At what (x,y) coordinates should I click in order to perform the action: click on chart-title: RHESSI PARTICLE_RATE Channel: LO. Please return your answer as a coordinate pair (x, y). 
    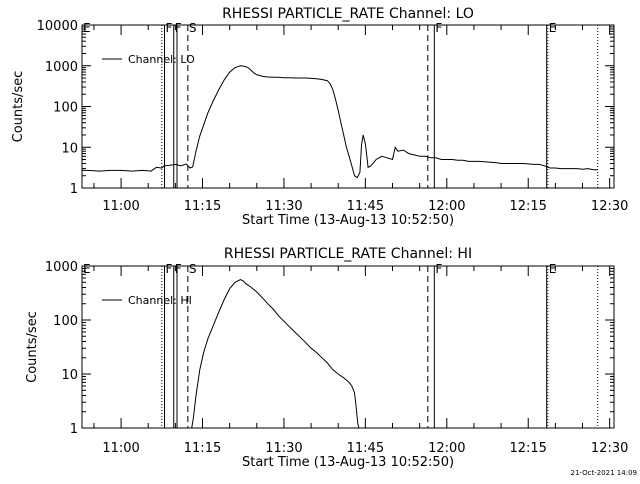
    Looking at the image, I should click on (348, 14).